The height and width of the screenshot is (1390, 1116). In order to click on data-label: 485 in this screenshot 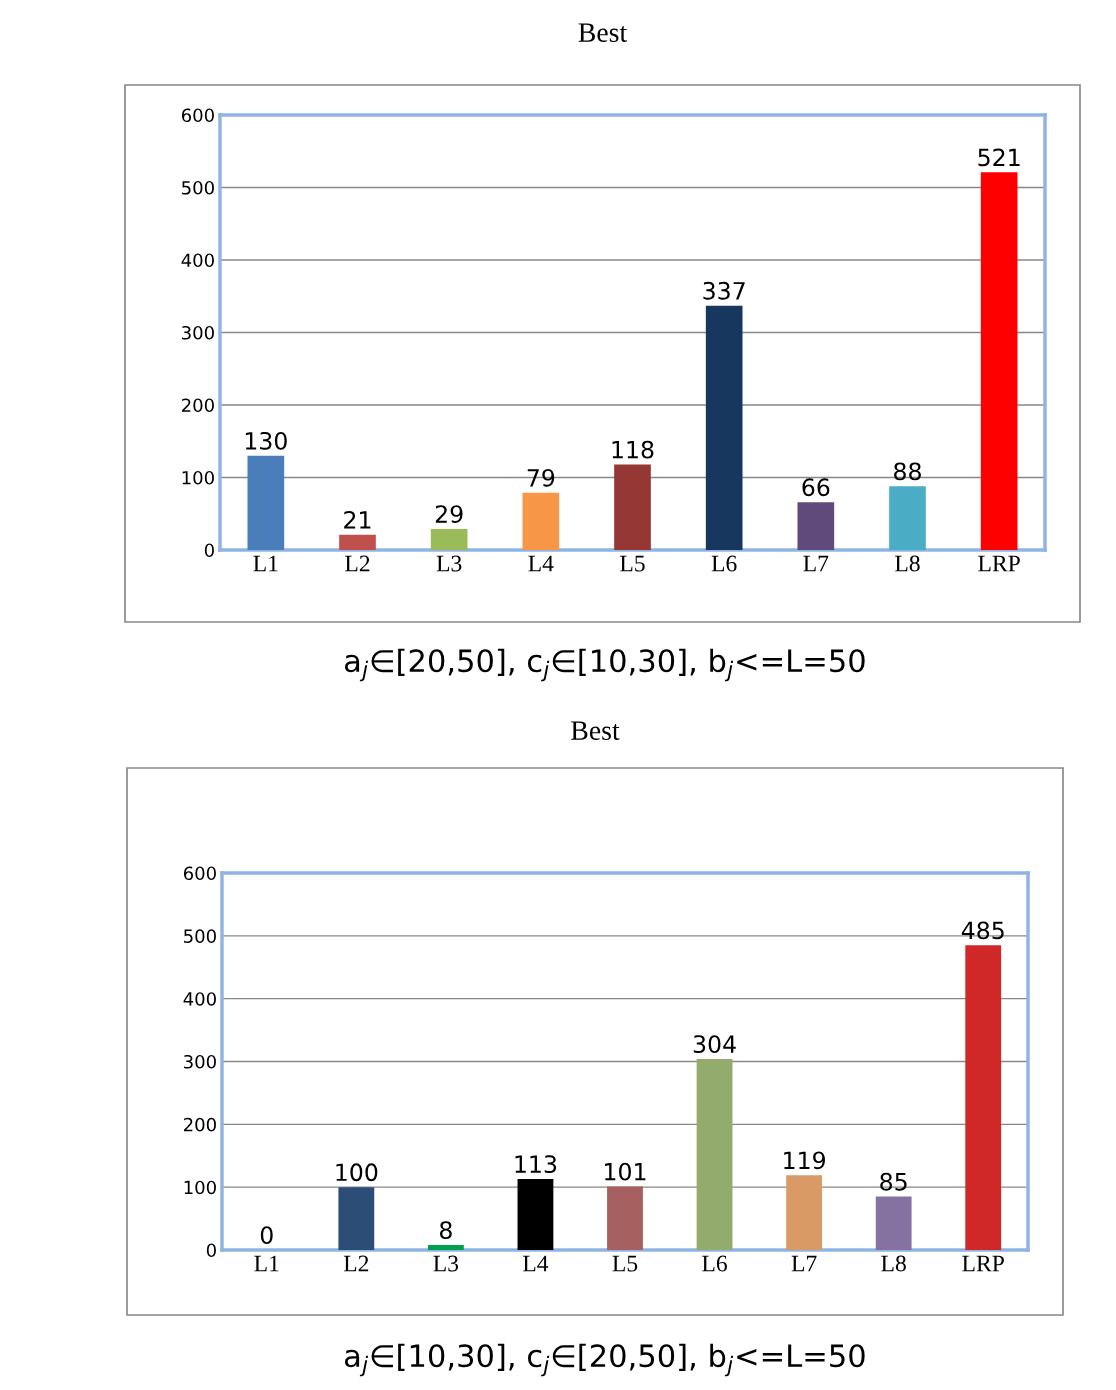, I will do `click(982, 930)`.